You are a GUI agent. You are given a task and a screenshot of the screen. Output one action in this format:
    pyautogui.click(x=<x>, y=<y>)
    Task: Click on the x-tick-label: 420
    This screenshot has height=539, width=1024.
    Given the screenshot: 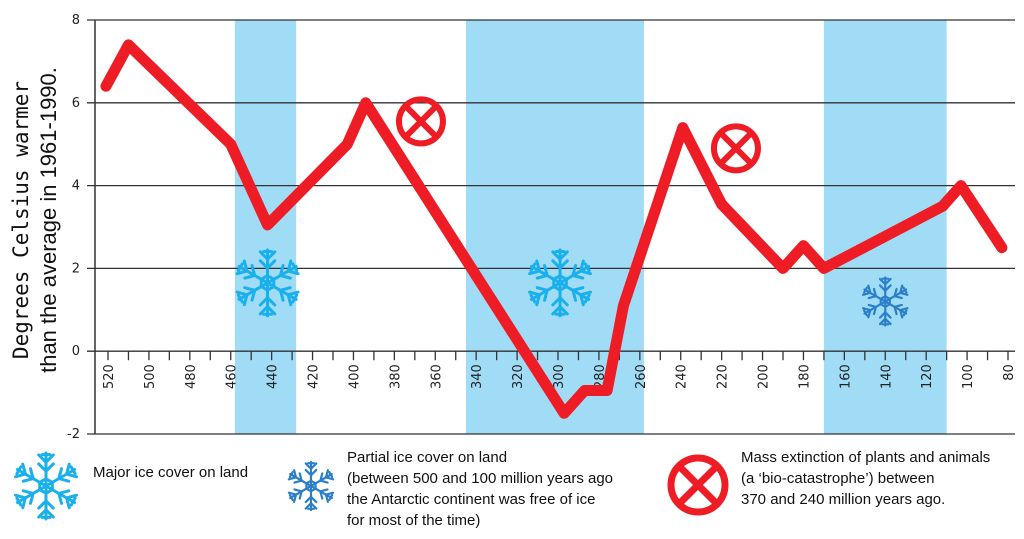 What is the action you would take?
    pyautogui.click(x=314, y=376)
    